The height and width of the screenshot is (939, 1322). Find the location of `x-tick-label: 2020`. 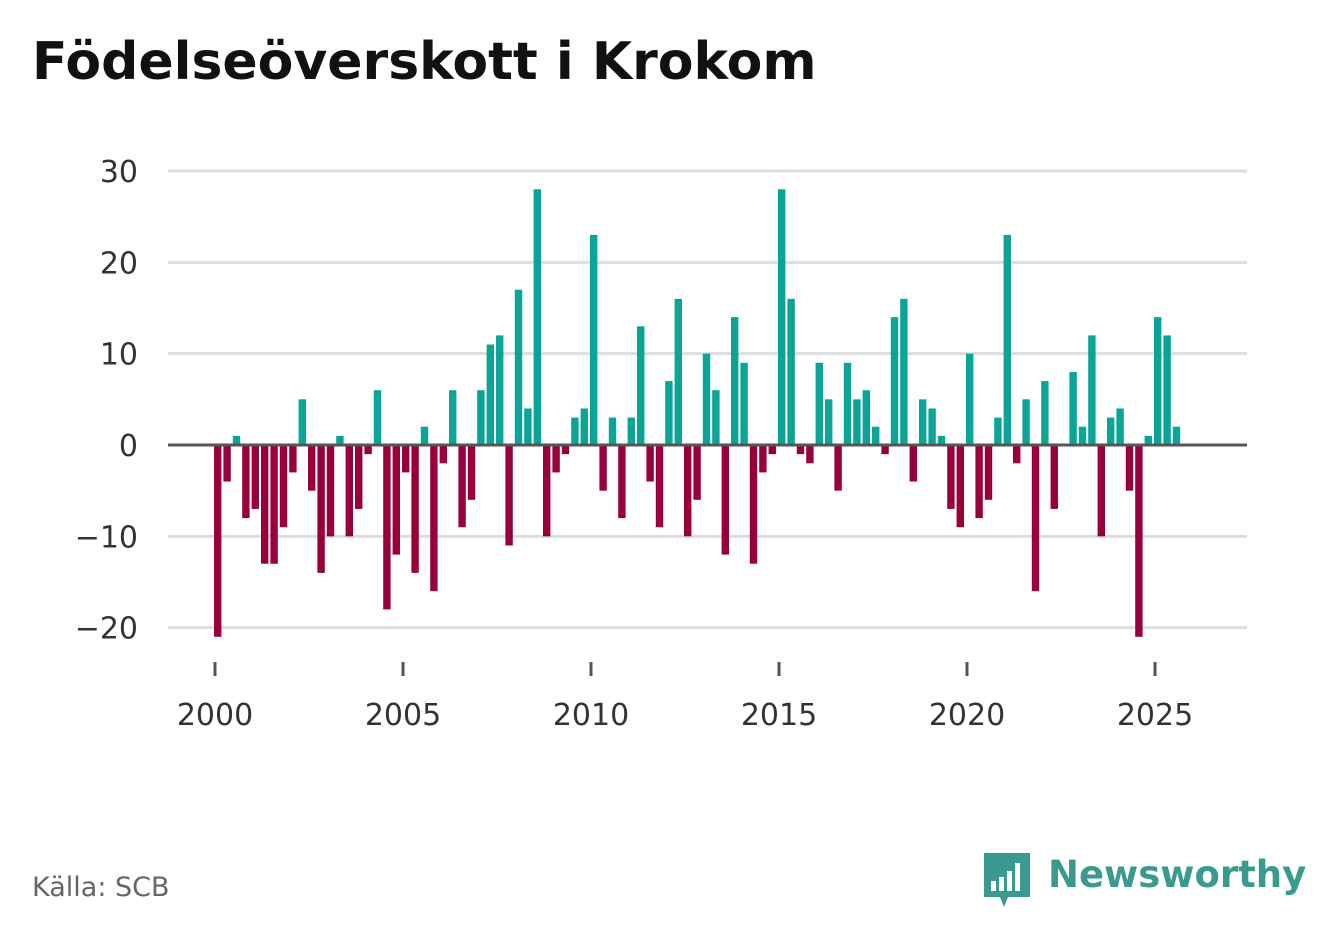

x-tick-label: 2020 is located at coordinates (967, 715).